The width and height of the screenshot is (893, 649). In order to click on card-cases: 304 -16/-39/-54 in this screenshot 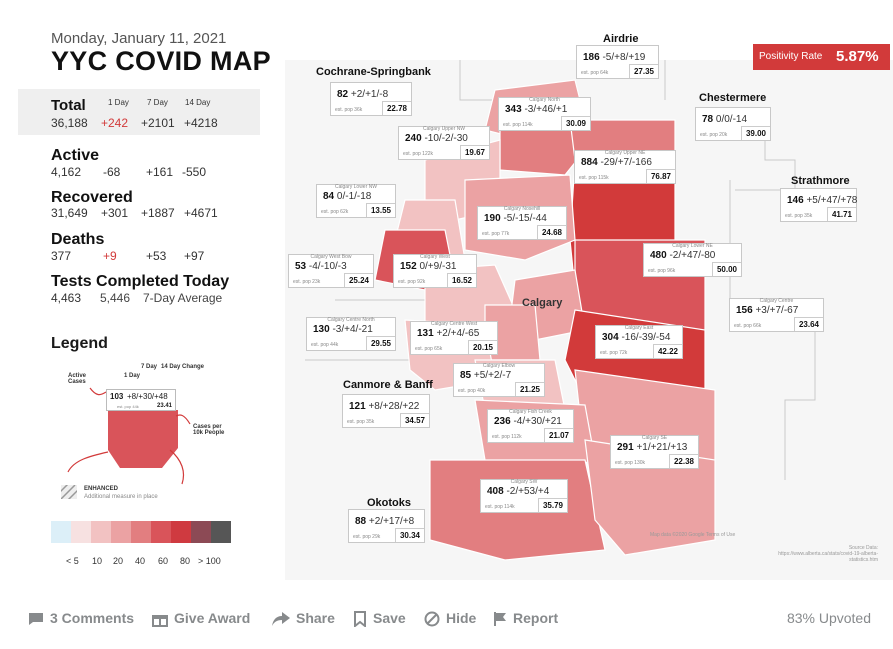, I will do `click(636, 337)`.